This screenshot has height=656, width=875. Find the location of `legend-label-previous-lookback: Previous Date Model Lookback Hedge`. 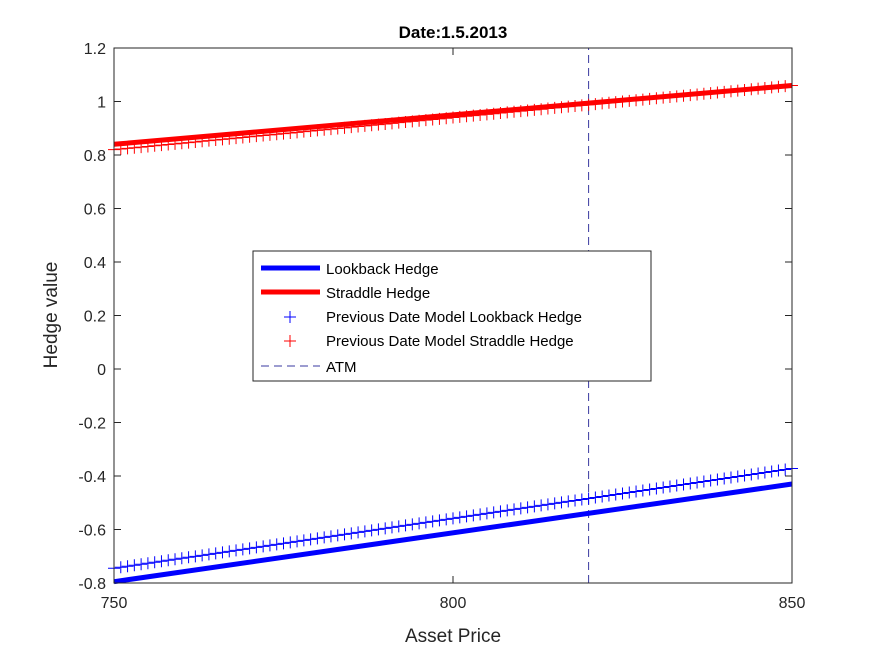

legend-label-previous-lookback: Previous Date Model Lookback Hedge is located at coordinates (454, 317).